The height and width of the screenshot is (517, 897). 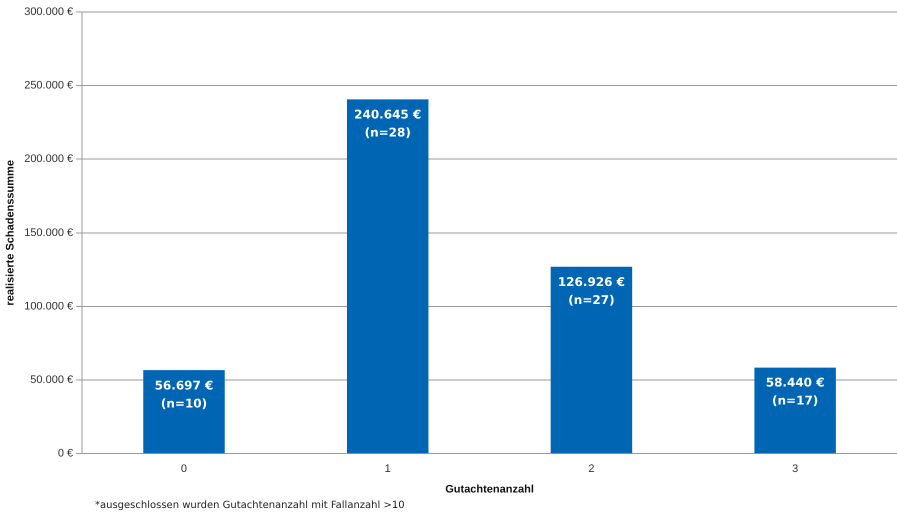 I want to click on y-tick-label: 150.000 €, so click(x=49, y=232).